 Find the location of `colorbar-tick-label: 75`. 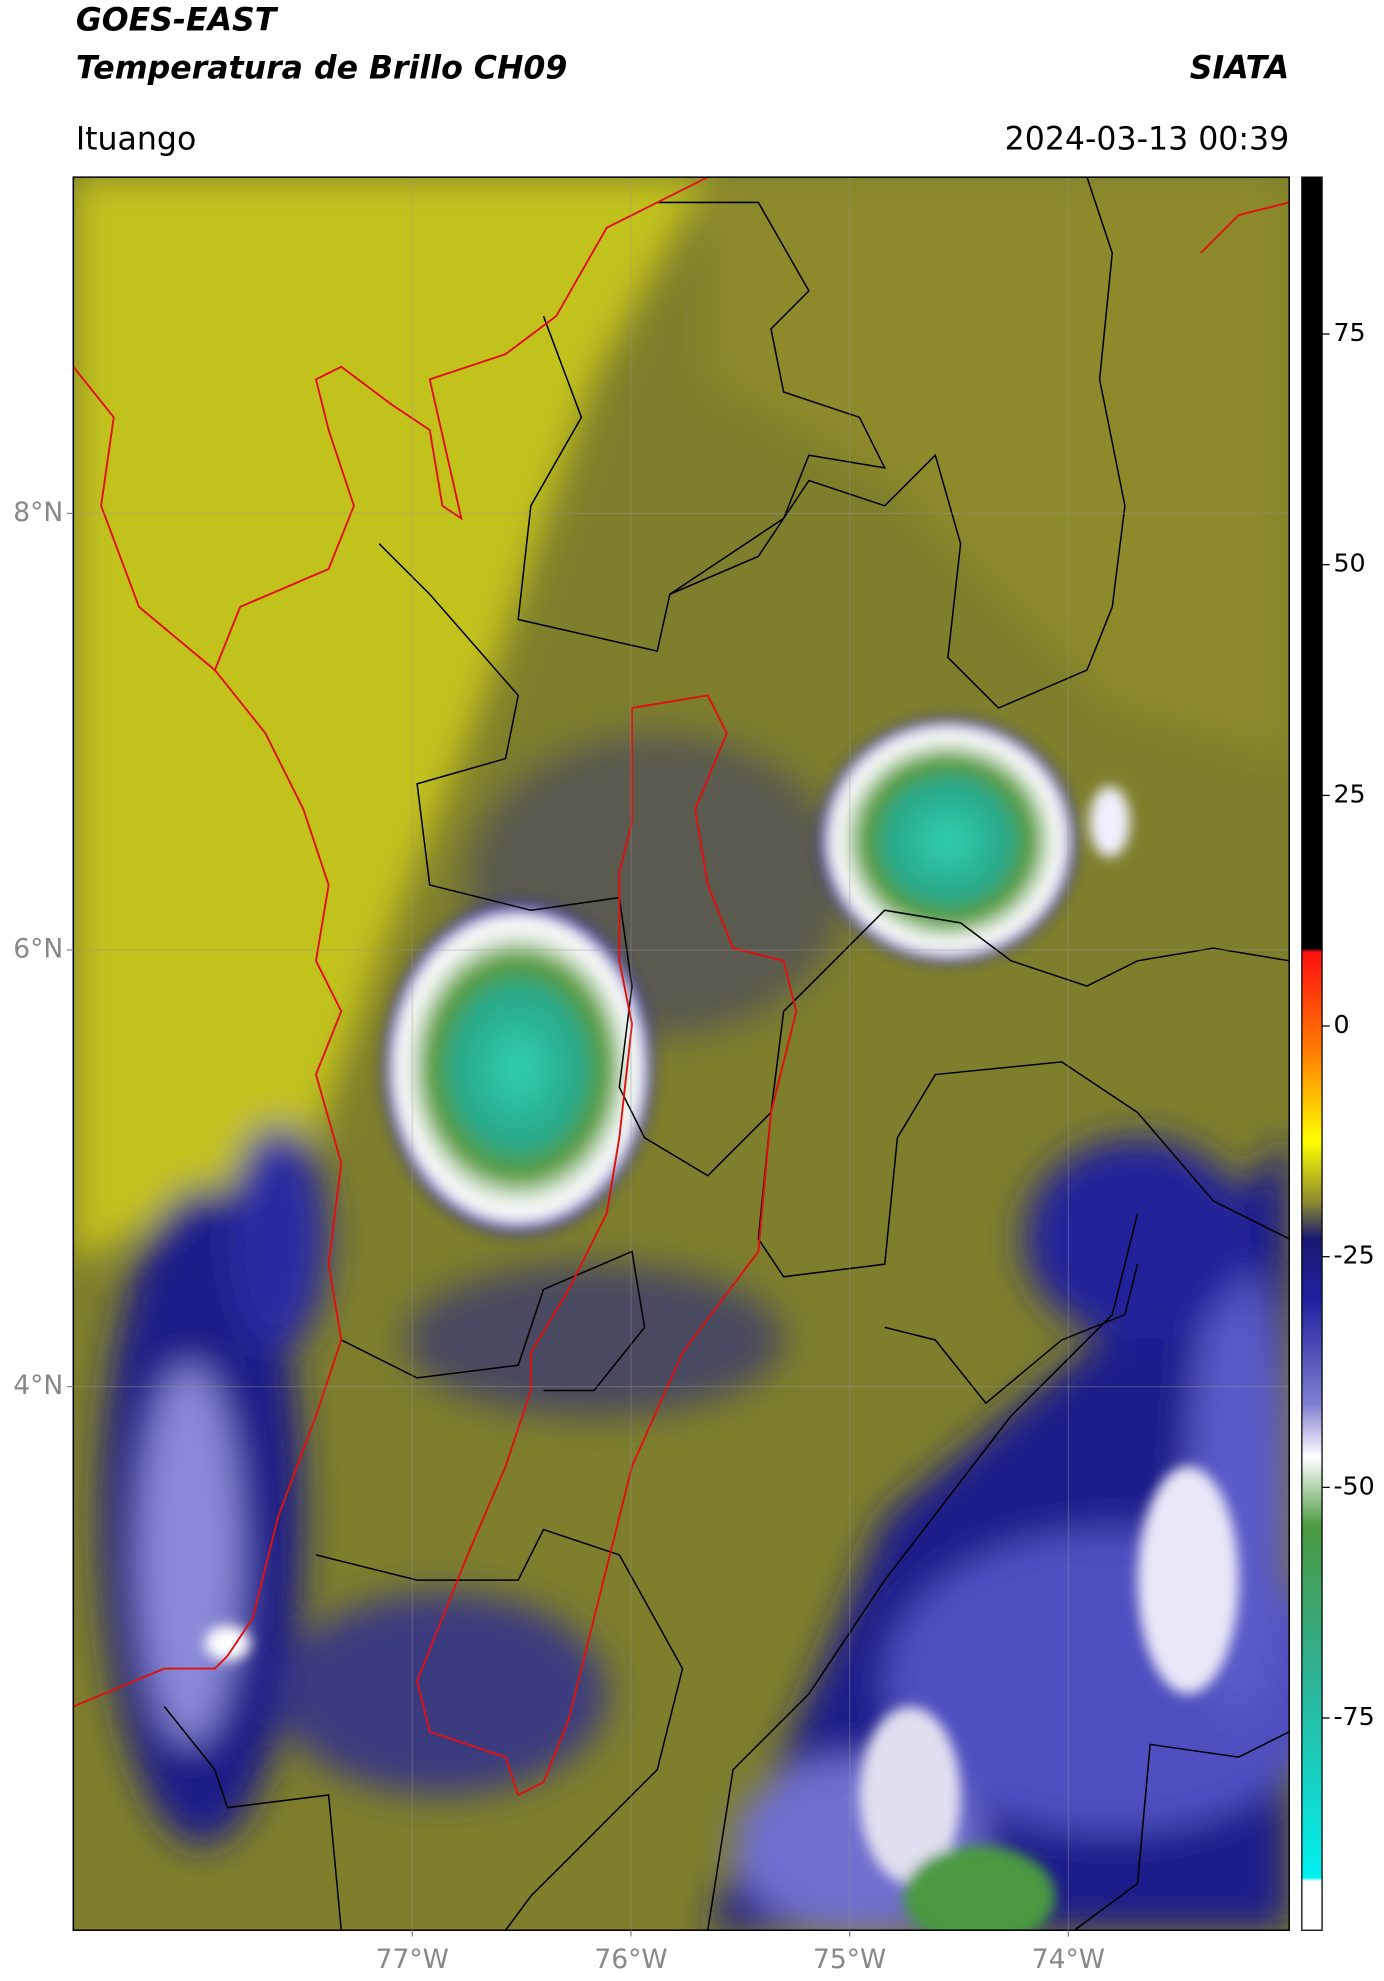

colorbar-tick-label: 75 is located at coordinates (1349, 332).